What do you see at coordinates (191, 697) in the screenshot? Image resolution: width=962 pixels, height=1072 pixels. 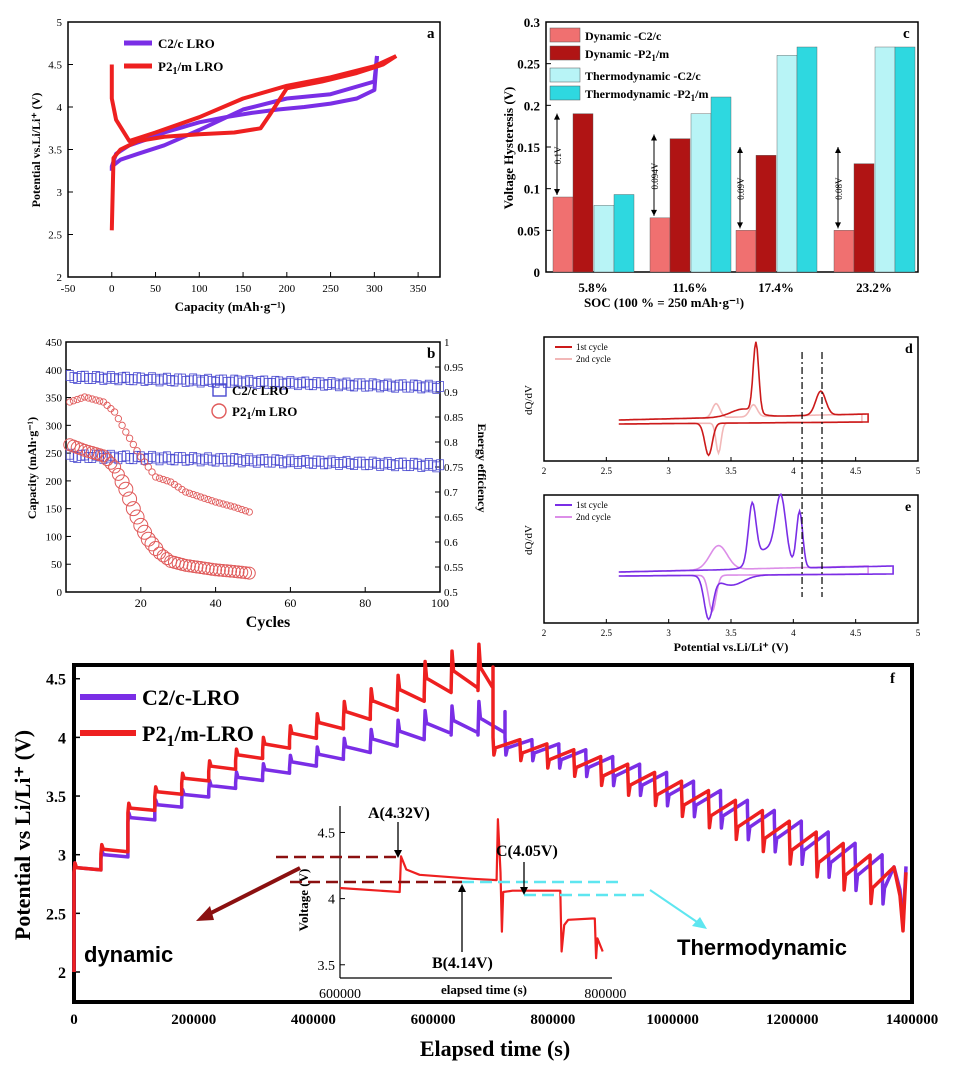 I see `f-legend-c2c: C2/c-LRO` at bounding box center [191, 697].